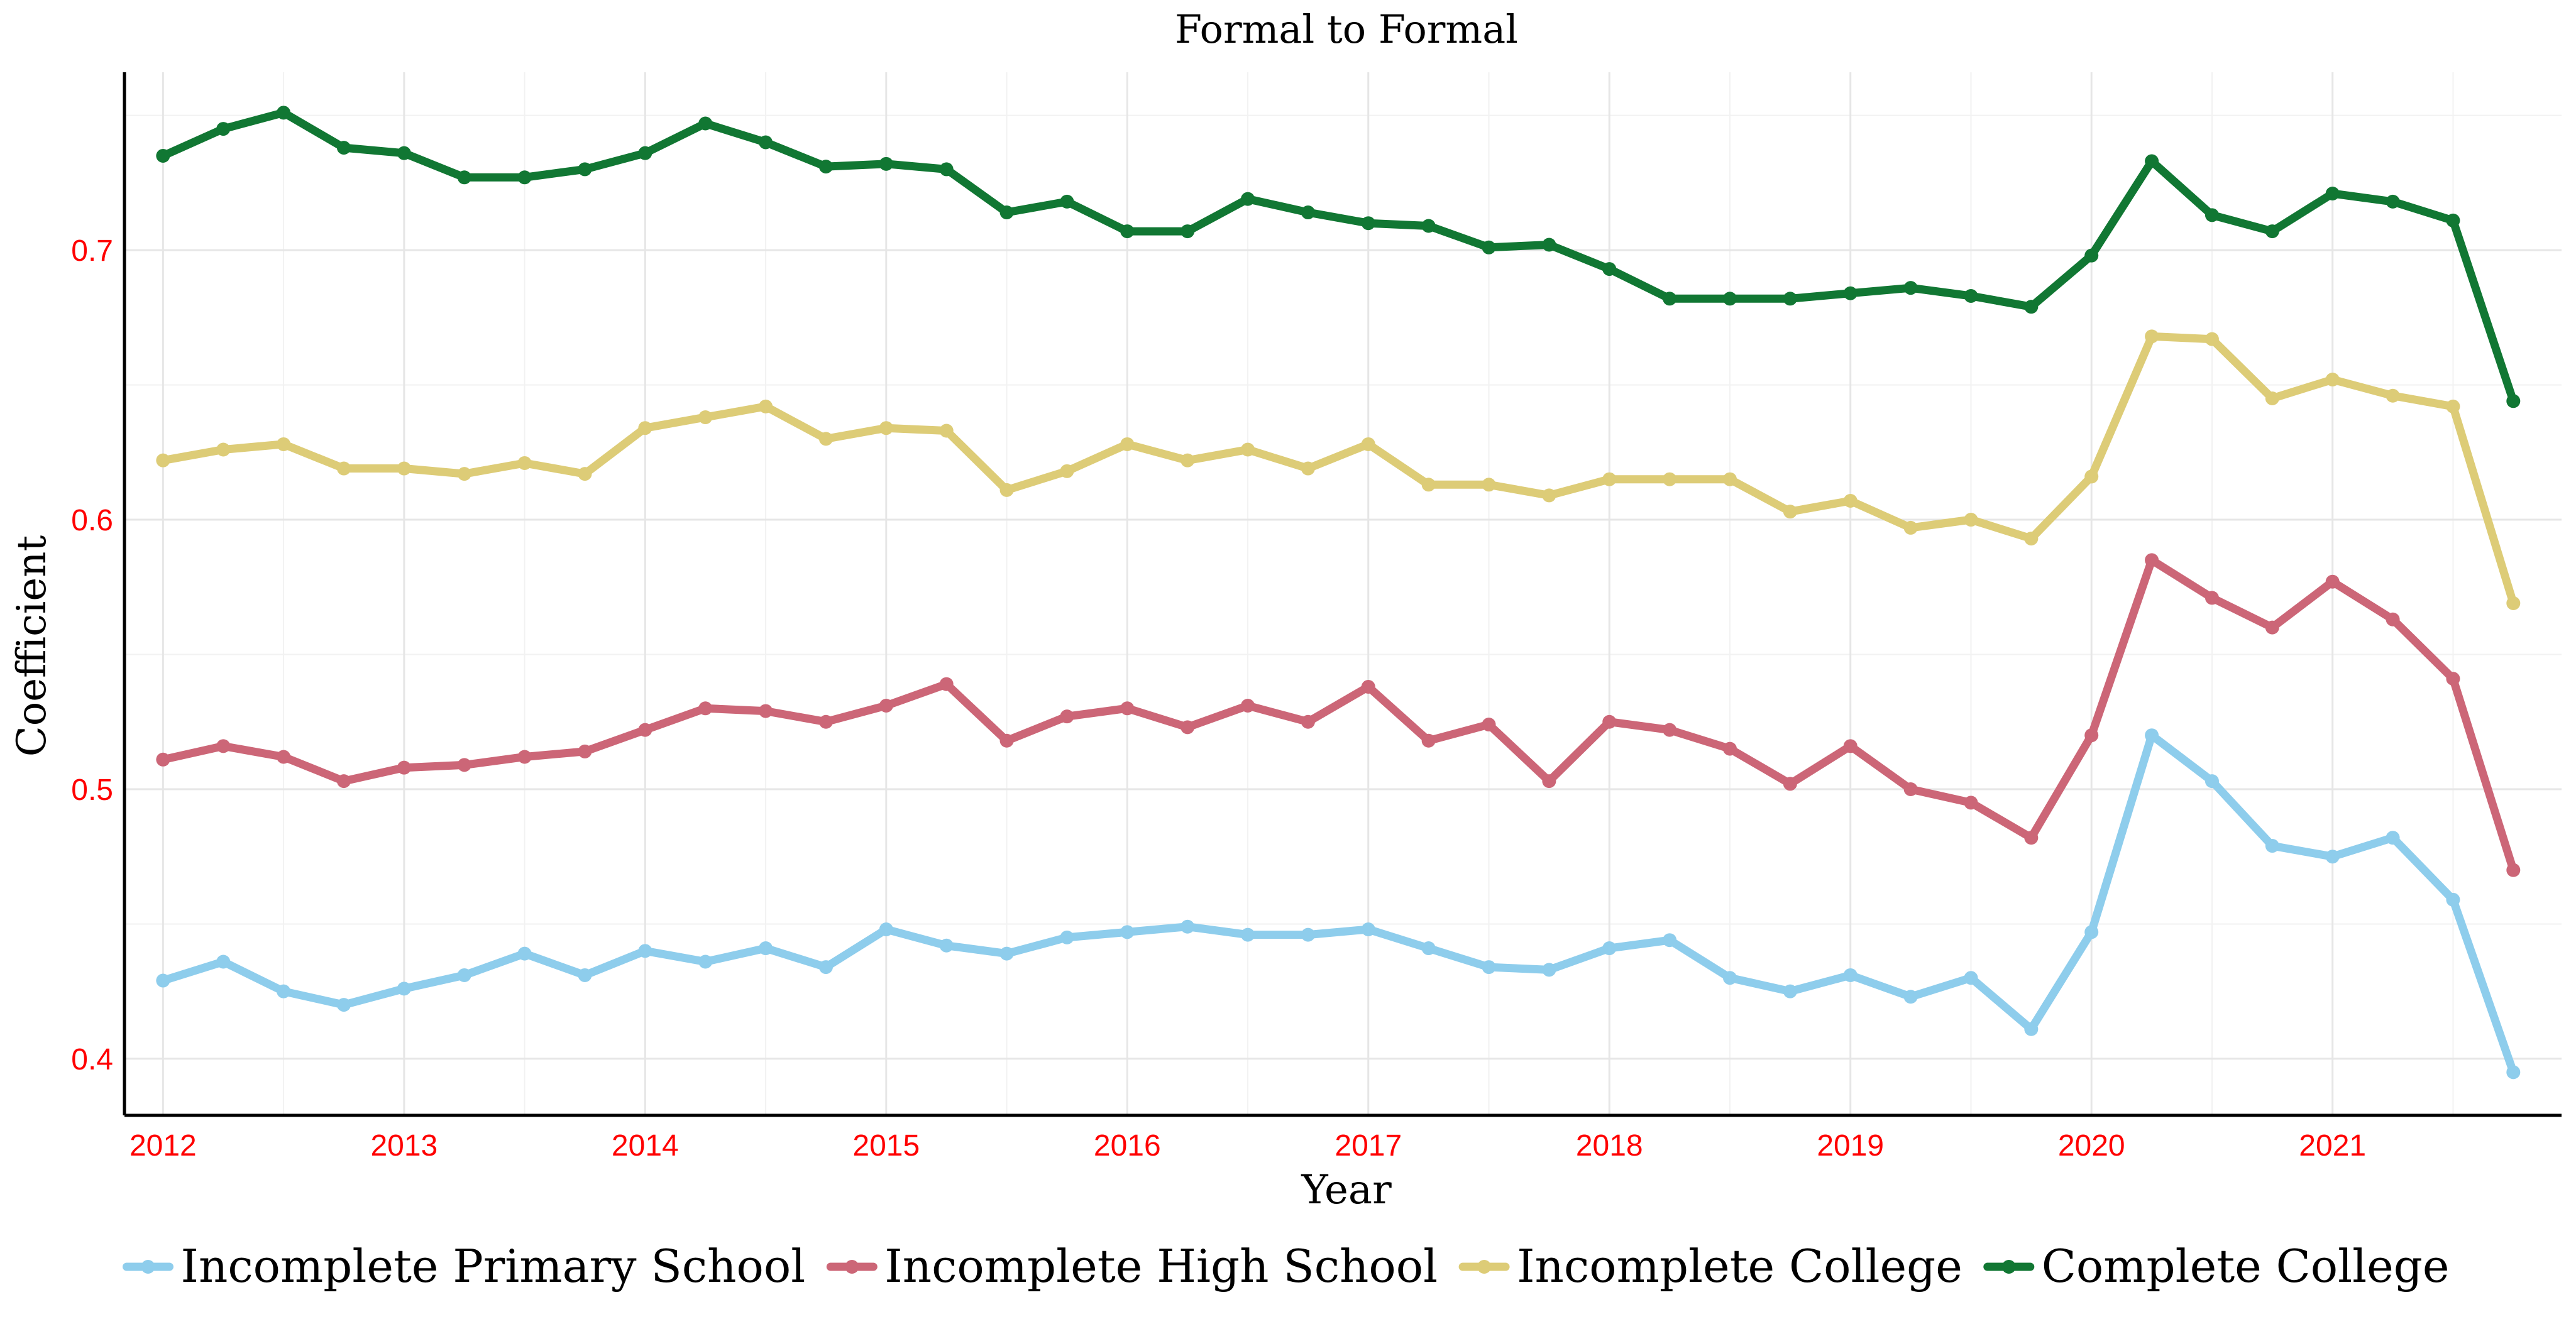  What do you see at coordinates (1610, 1146) in the screenshot?
I see `x-tick-label: 2018` at bounding box center [1610, 1146].